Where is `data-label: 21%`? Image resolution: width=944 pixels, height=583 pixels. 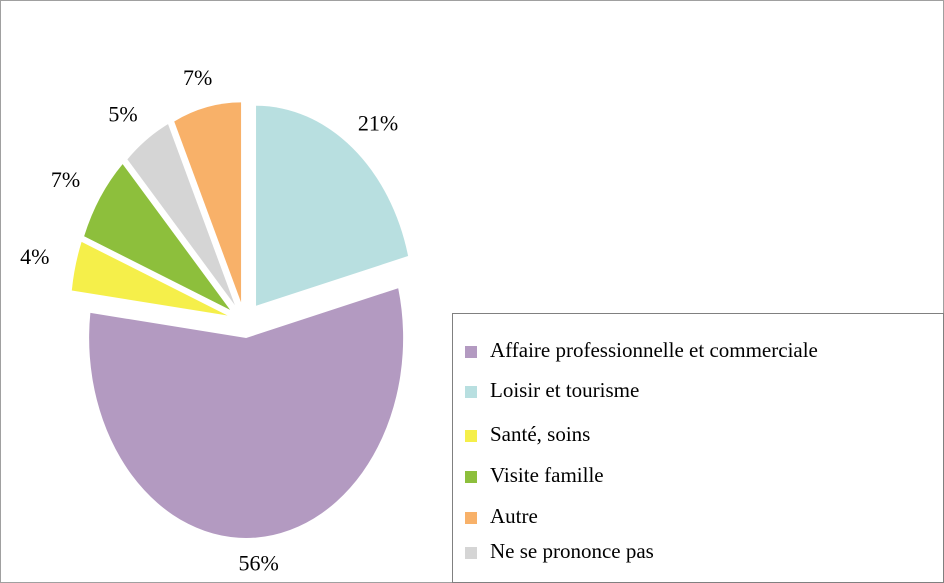
data-label: 21% is located at coordinates (378, 123).